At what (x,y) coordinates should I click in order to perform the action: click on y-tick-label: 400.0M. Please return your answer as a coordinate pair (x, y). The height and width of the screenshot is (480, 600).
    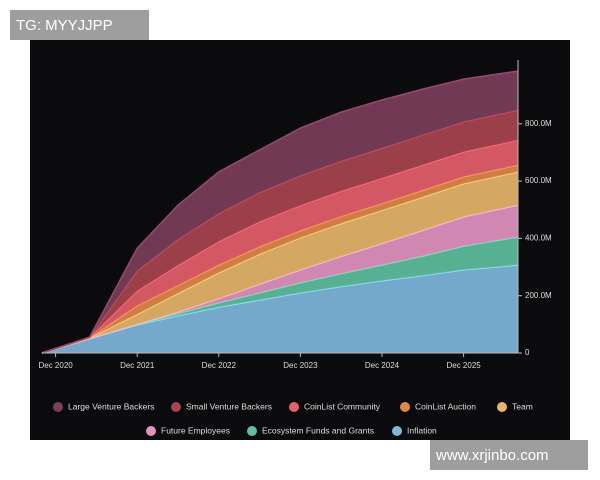
    Looking at the image, I should click on (538, 238).